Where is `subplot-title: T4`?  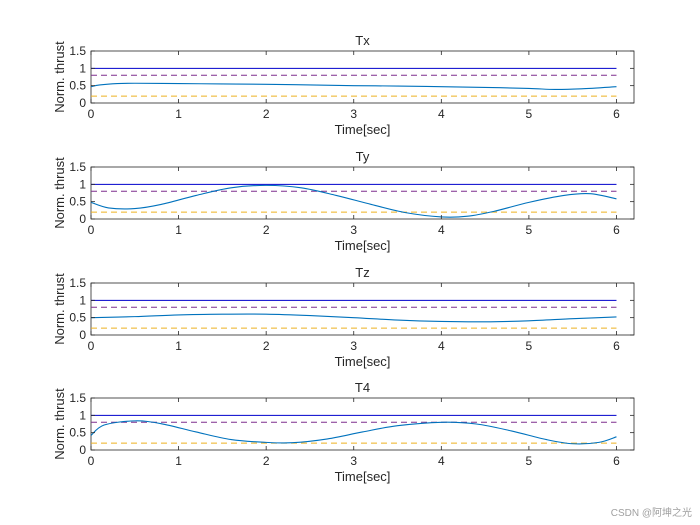 subplot-title: T4 is located at coordinates (362, 387).